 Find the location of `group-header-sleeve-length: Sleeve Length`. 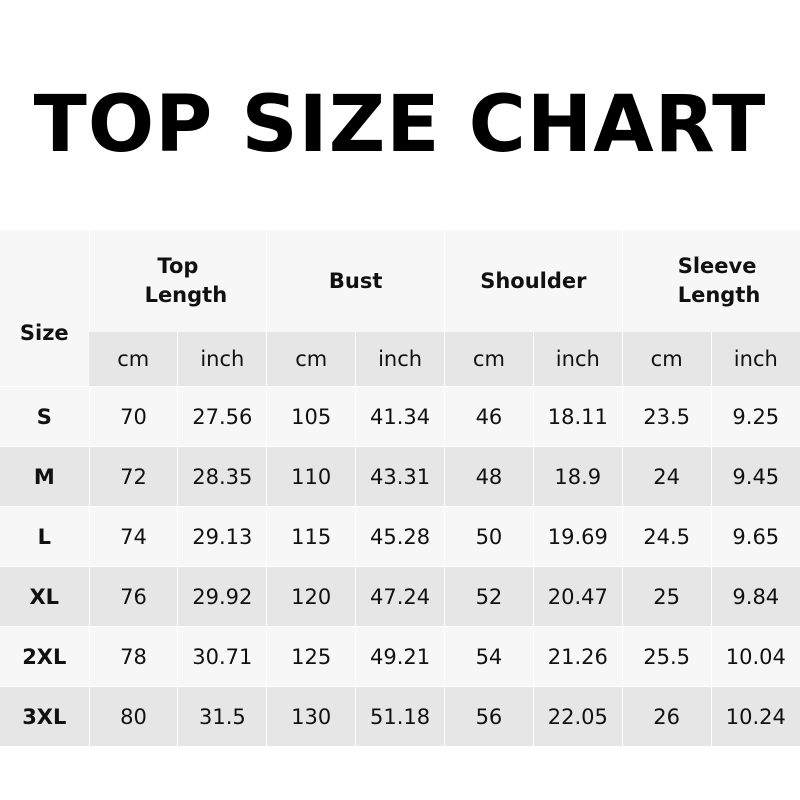

group-header-sleeve-length: Sleeve Length is located at coordinates (710, 281).